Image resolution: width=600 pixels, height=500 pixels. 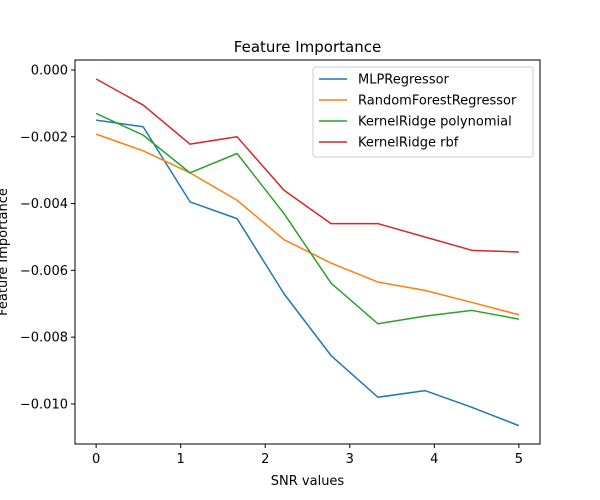 What do you see at coordinates (408, 143) in the screenshot?
I see `legend-entry-label: KernelRidge rbf` at bounding box center [408, 143].